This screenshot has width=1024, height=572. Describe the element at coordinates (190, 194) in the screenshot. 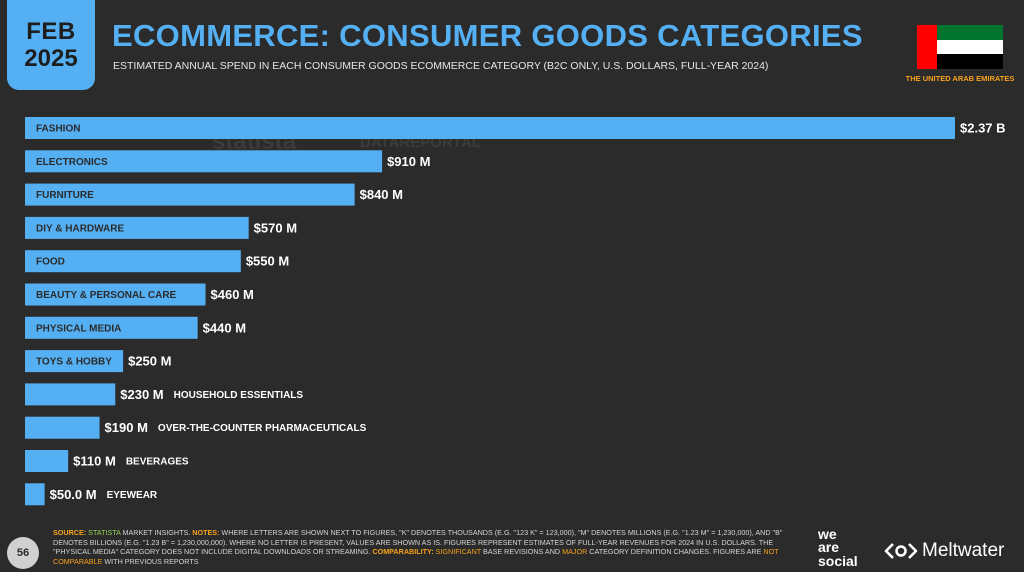

I see `bar-furniture` at that location.